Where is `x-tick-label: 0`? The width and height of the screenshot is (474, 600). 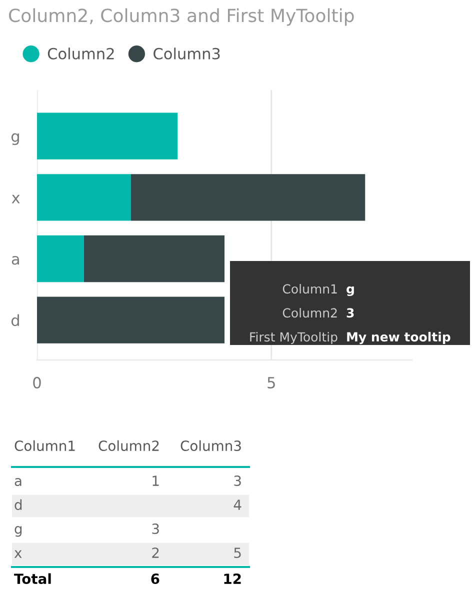
x-tick-label: 0 is located at coordinates (37, 382).